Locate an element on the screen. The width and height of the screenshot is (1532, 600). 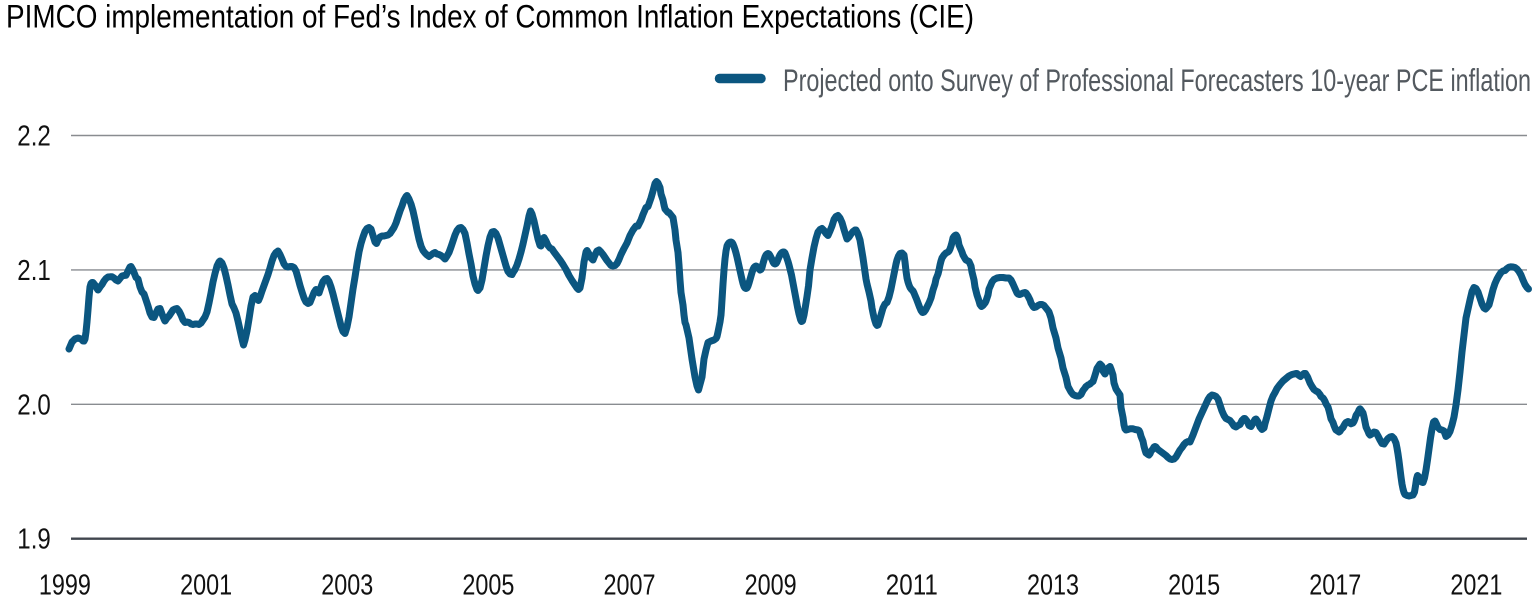
svg-text: 1.9 is located at coordinates (34, 540).